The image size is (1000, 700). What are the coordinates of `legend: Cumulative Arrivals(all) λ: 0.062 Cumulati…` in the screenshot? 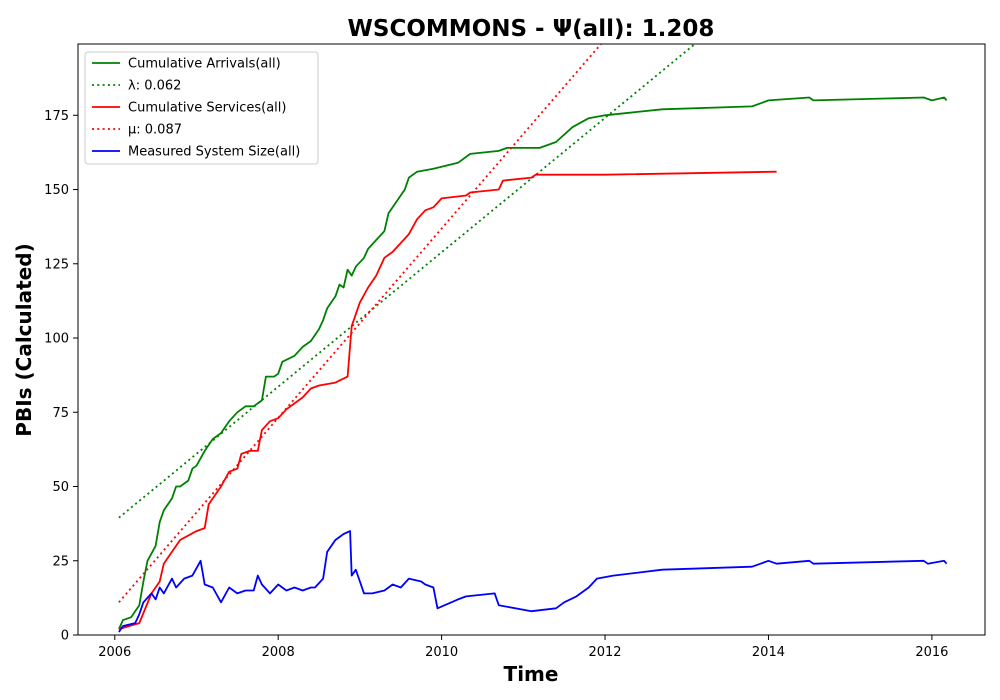 It's located at (201, 108).